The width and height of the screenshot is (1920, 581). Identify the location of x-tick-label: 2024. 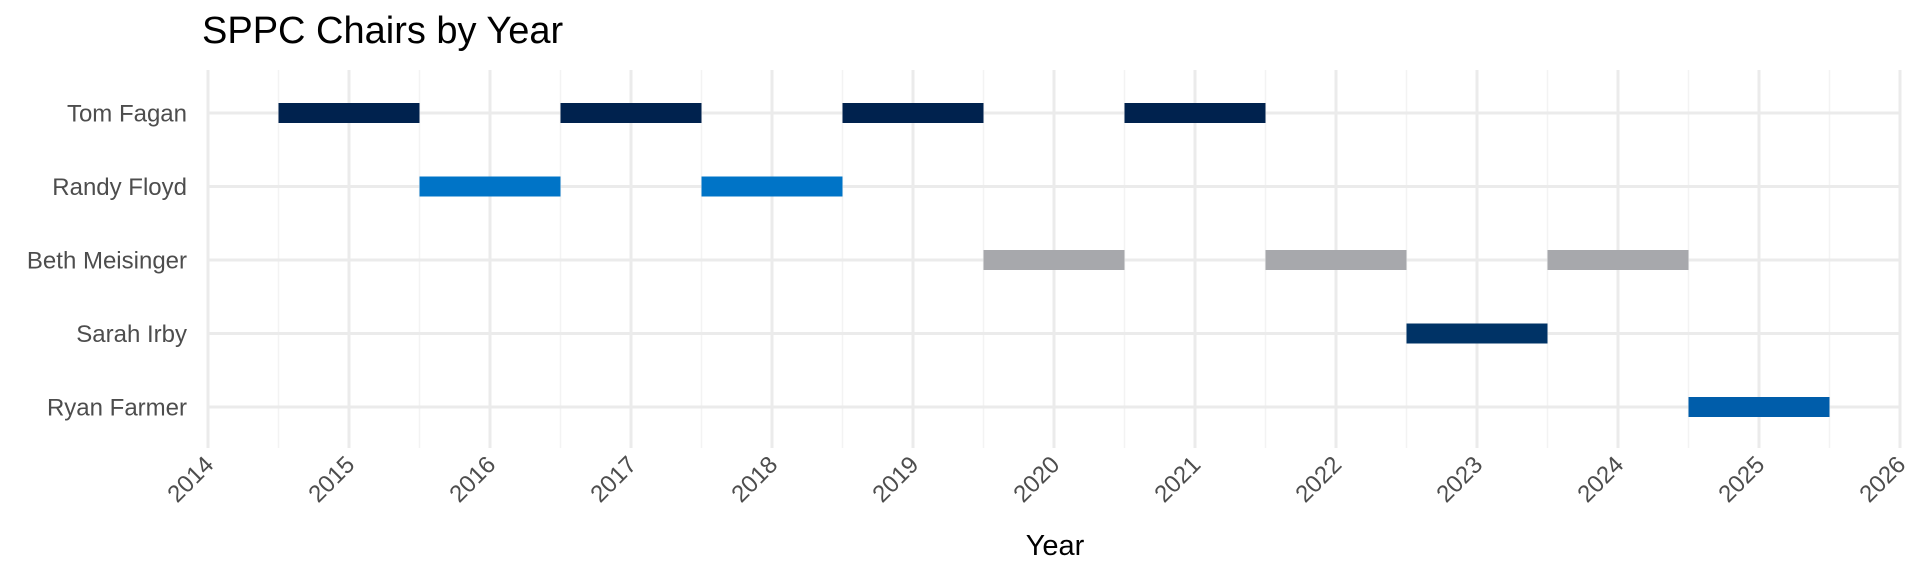
(1600, 479).